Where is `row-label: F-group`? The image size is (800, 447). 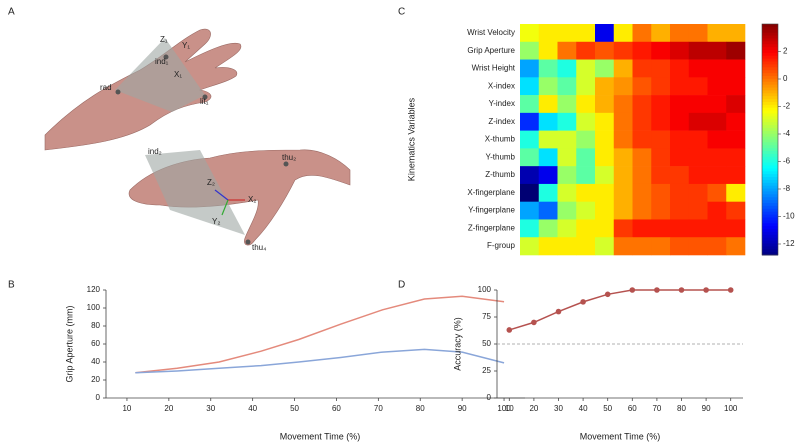 row-label: F-group is located at coordinates (501, 245).